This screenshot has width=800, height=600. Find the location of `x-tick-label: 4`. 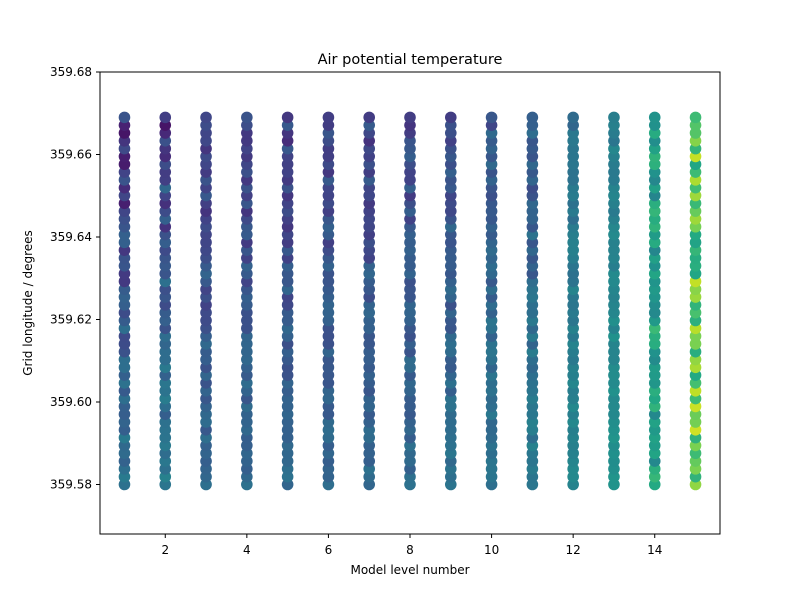

x-tick-label: 4 is located at coordinates (247, 550).